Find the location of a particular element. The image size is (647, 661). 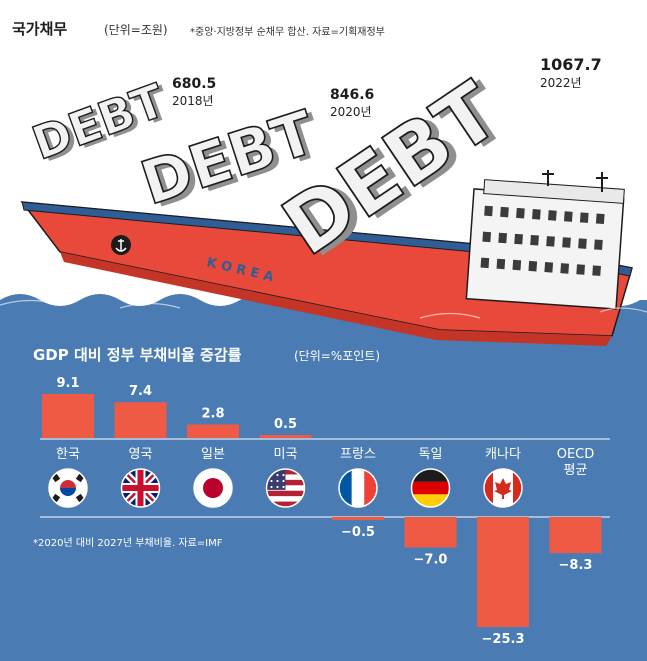

france-flag-icon is located at coordinates (358, 488).